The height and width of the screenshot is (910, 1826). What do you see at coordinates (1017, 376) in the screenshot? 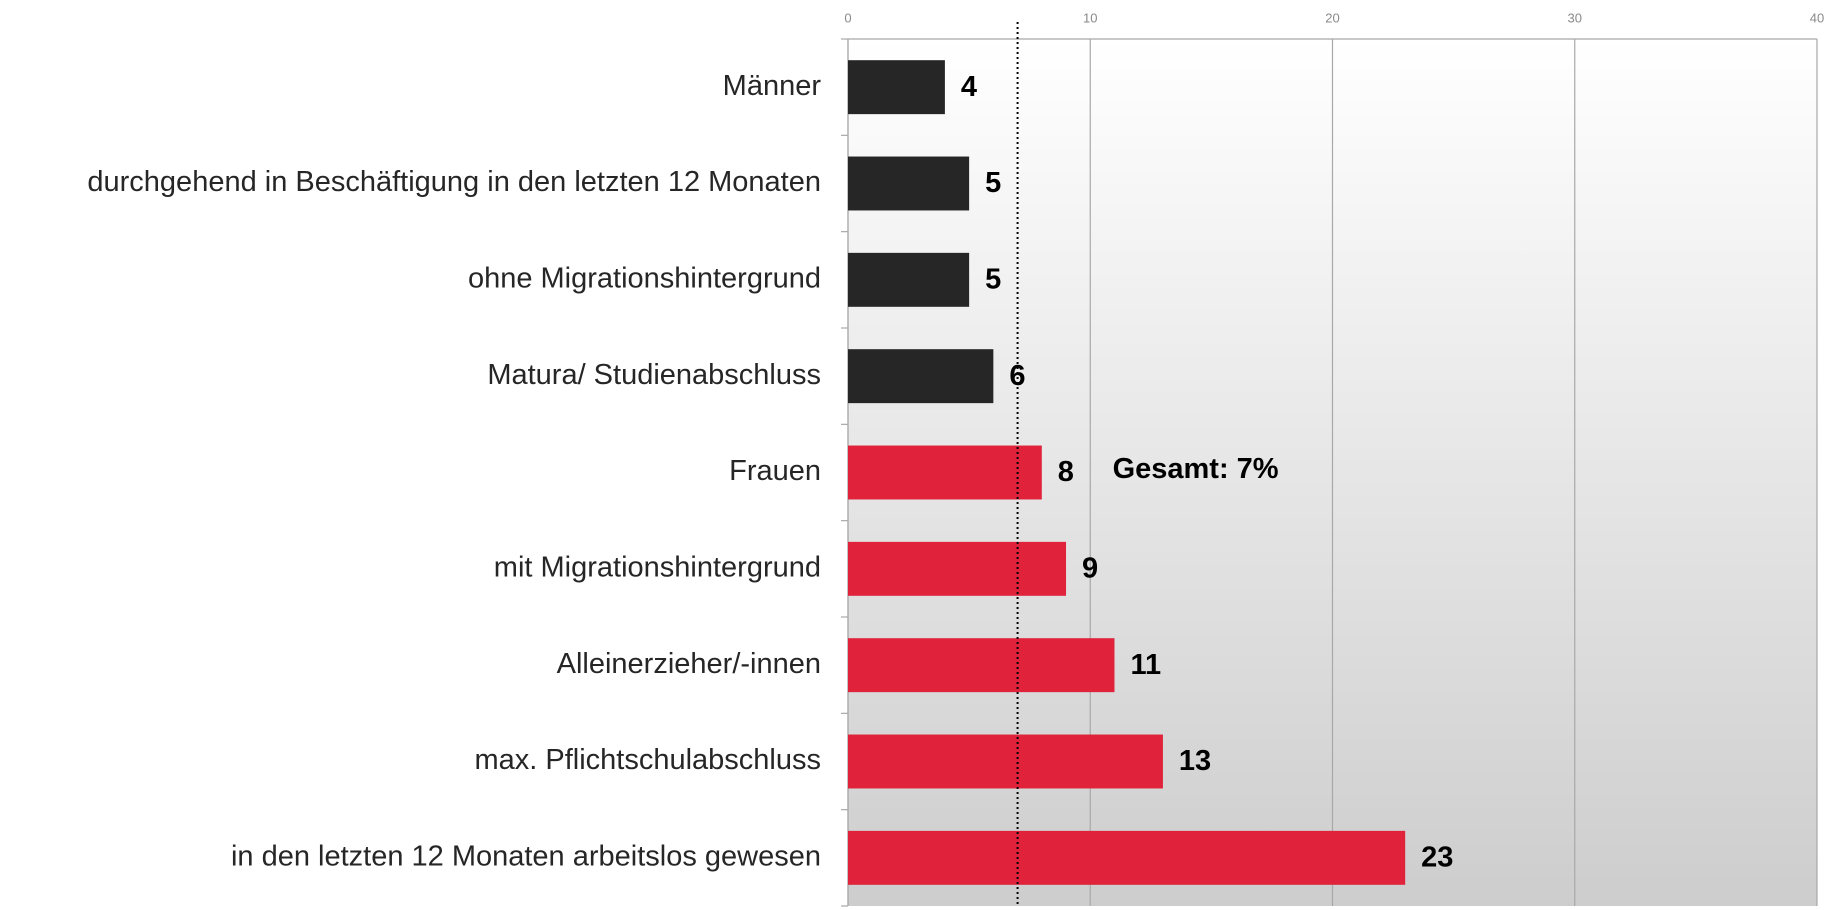
I see `value-label: 6` at bounding box center [1017, 376].